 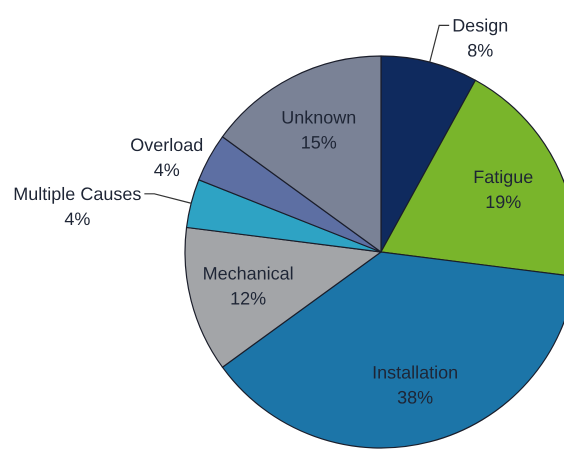 What do you see at coordinates (167, 145) in the screenshot?
I see `slice-label: Overload` at bounding box center [167, 145].